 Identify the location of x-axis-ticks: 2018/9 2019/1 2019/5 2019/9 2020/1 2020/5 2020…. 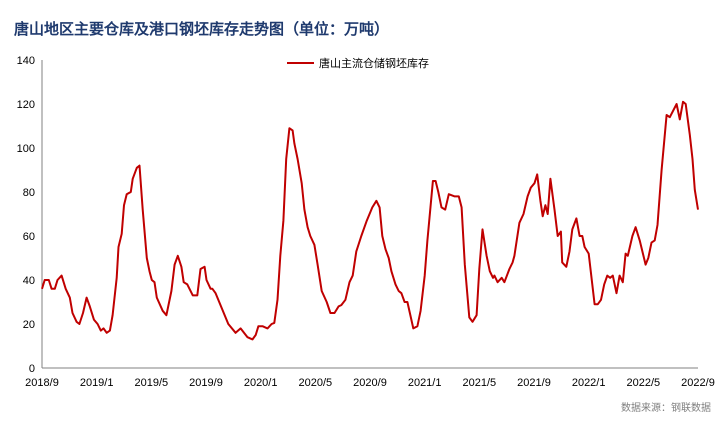
(370, 383).